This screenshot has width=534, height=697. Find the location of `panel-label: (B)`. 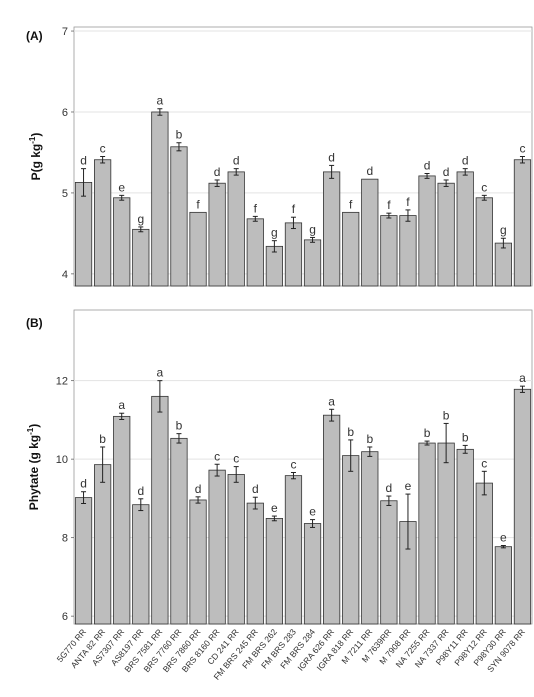

panel-label: (B) is located at coordinates (34, 323).